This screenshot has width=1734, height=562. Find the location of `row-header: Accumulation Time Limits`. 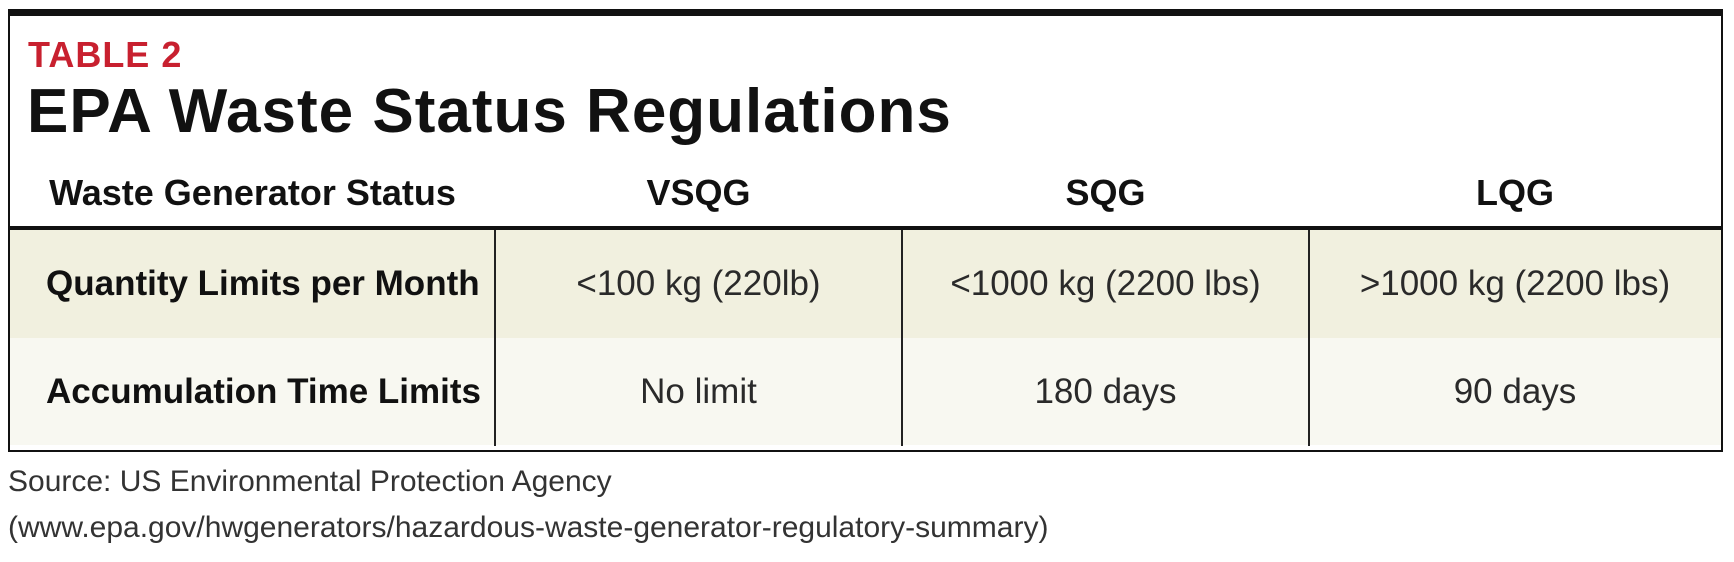

row-header: Accumulation Time Limits is located at coordinates (252, 391).